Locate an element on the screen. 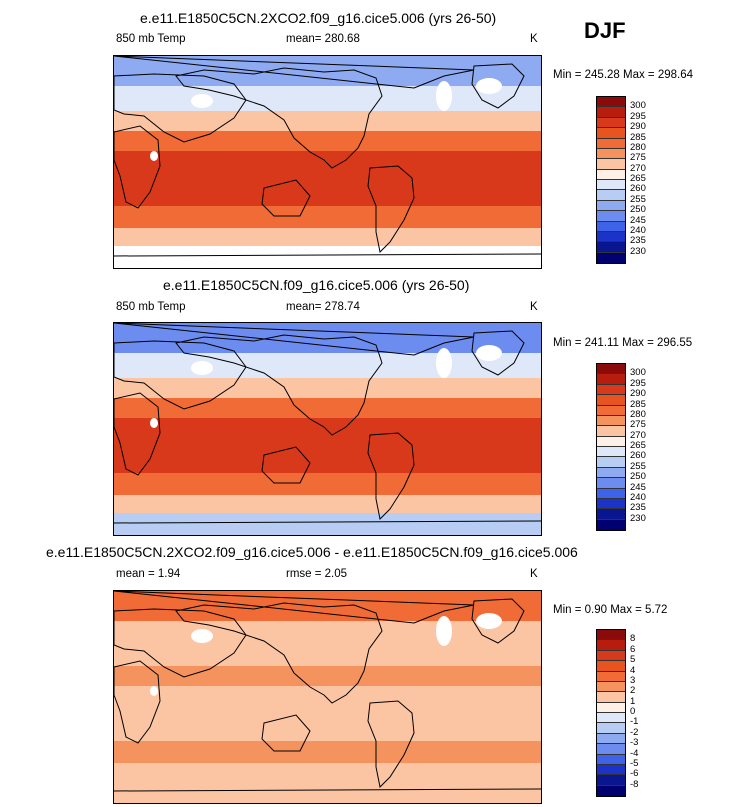 This screenshot has width=733, height=807. colorbar-label: 6 is located at coordinates (633, 649).